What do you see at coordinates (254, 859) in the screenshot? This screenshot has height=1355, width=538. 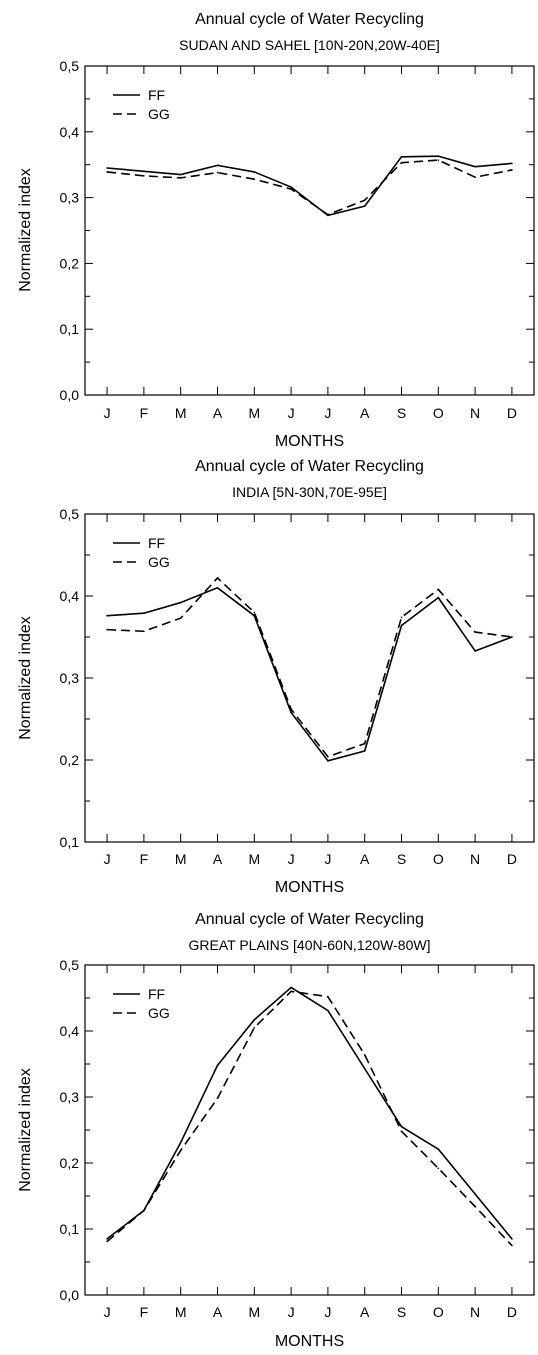 I see `x-tick-label: M` at bounding box center [254, 859].